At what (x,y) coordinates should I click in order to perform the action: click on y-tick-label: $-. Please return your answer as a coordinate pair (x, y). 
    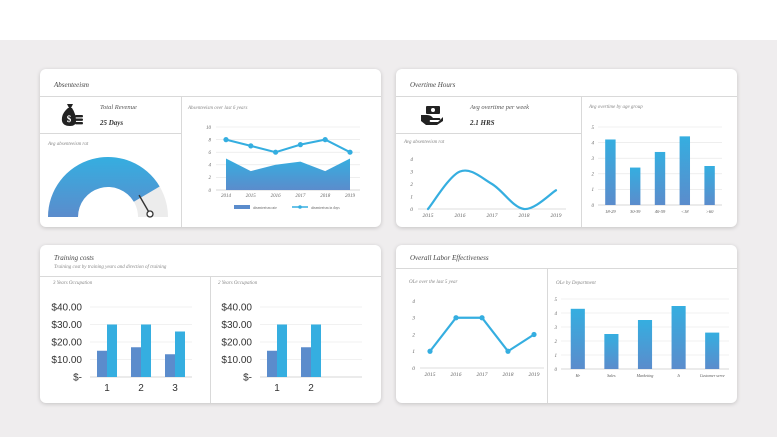
    Looking at the image, I should click on (247, 378).